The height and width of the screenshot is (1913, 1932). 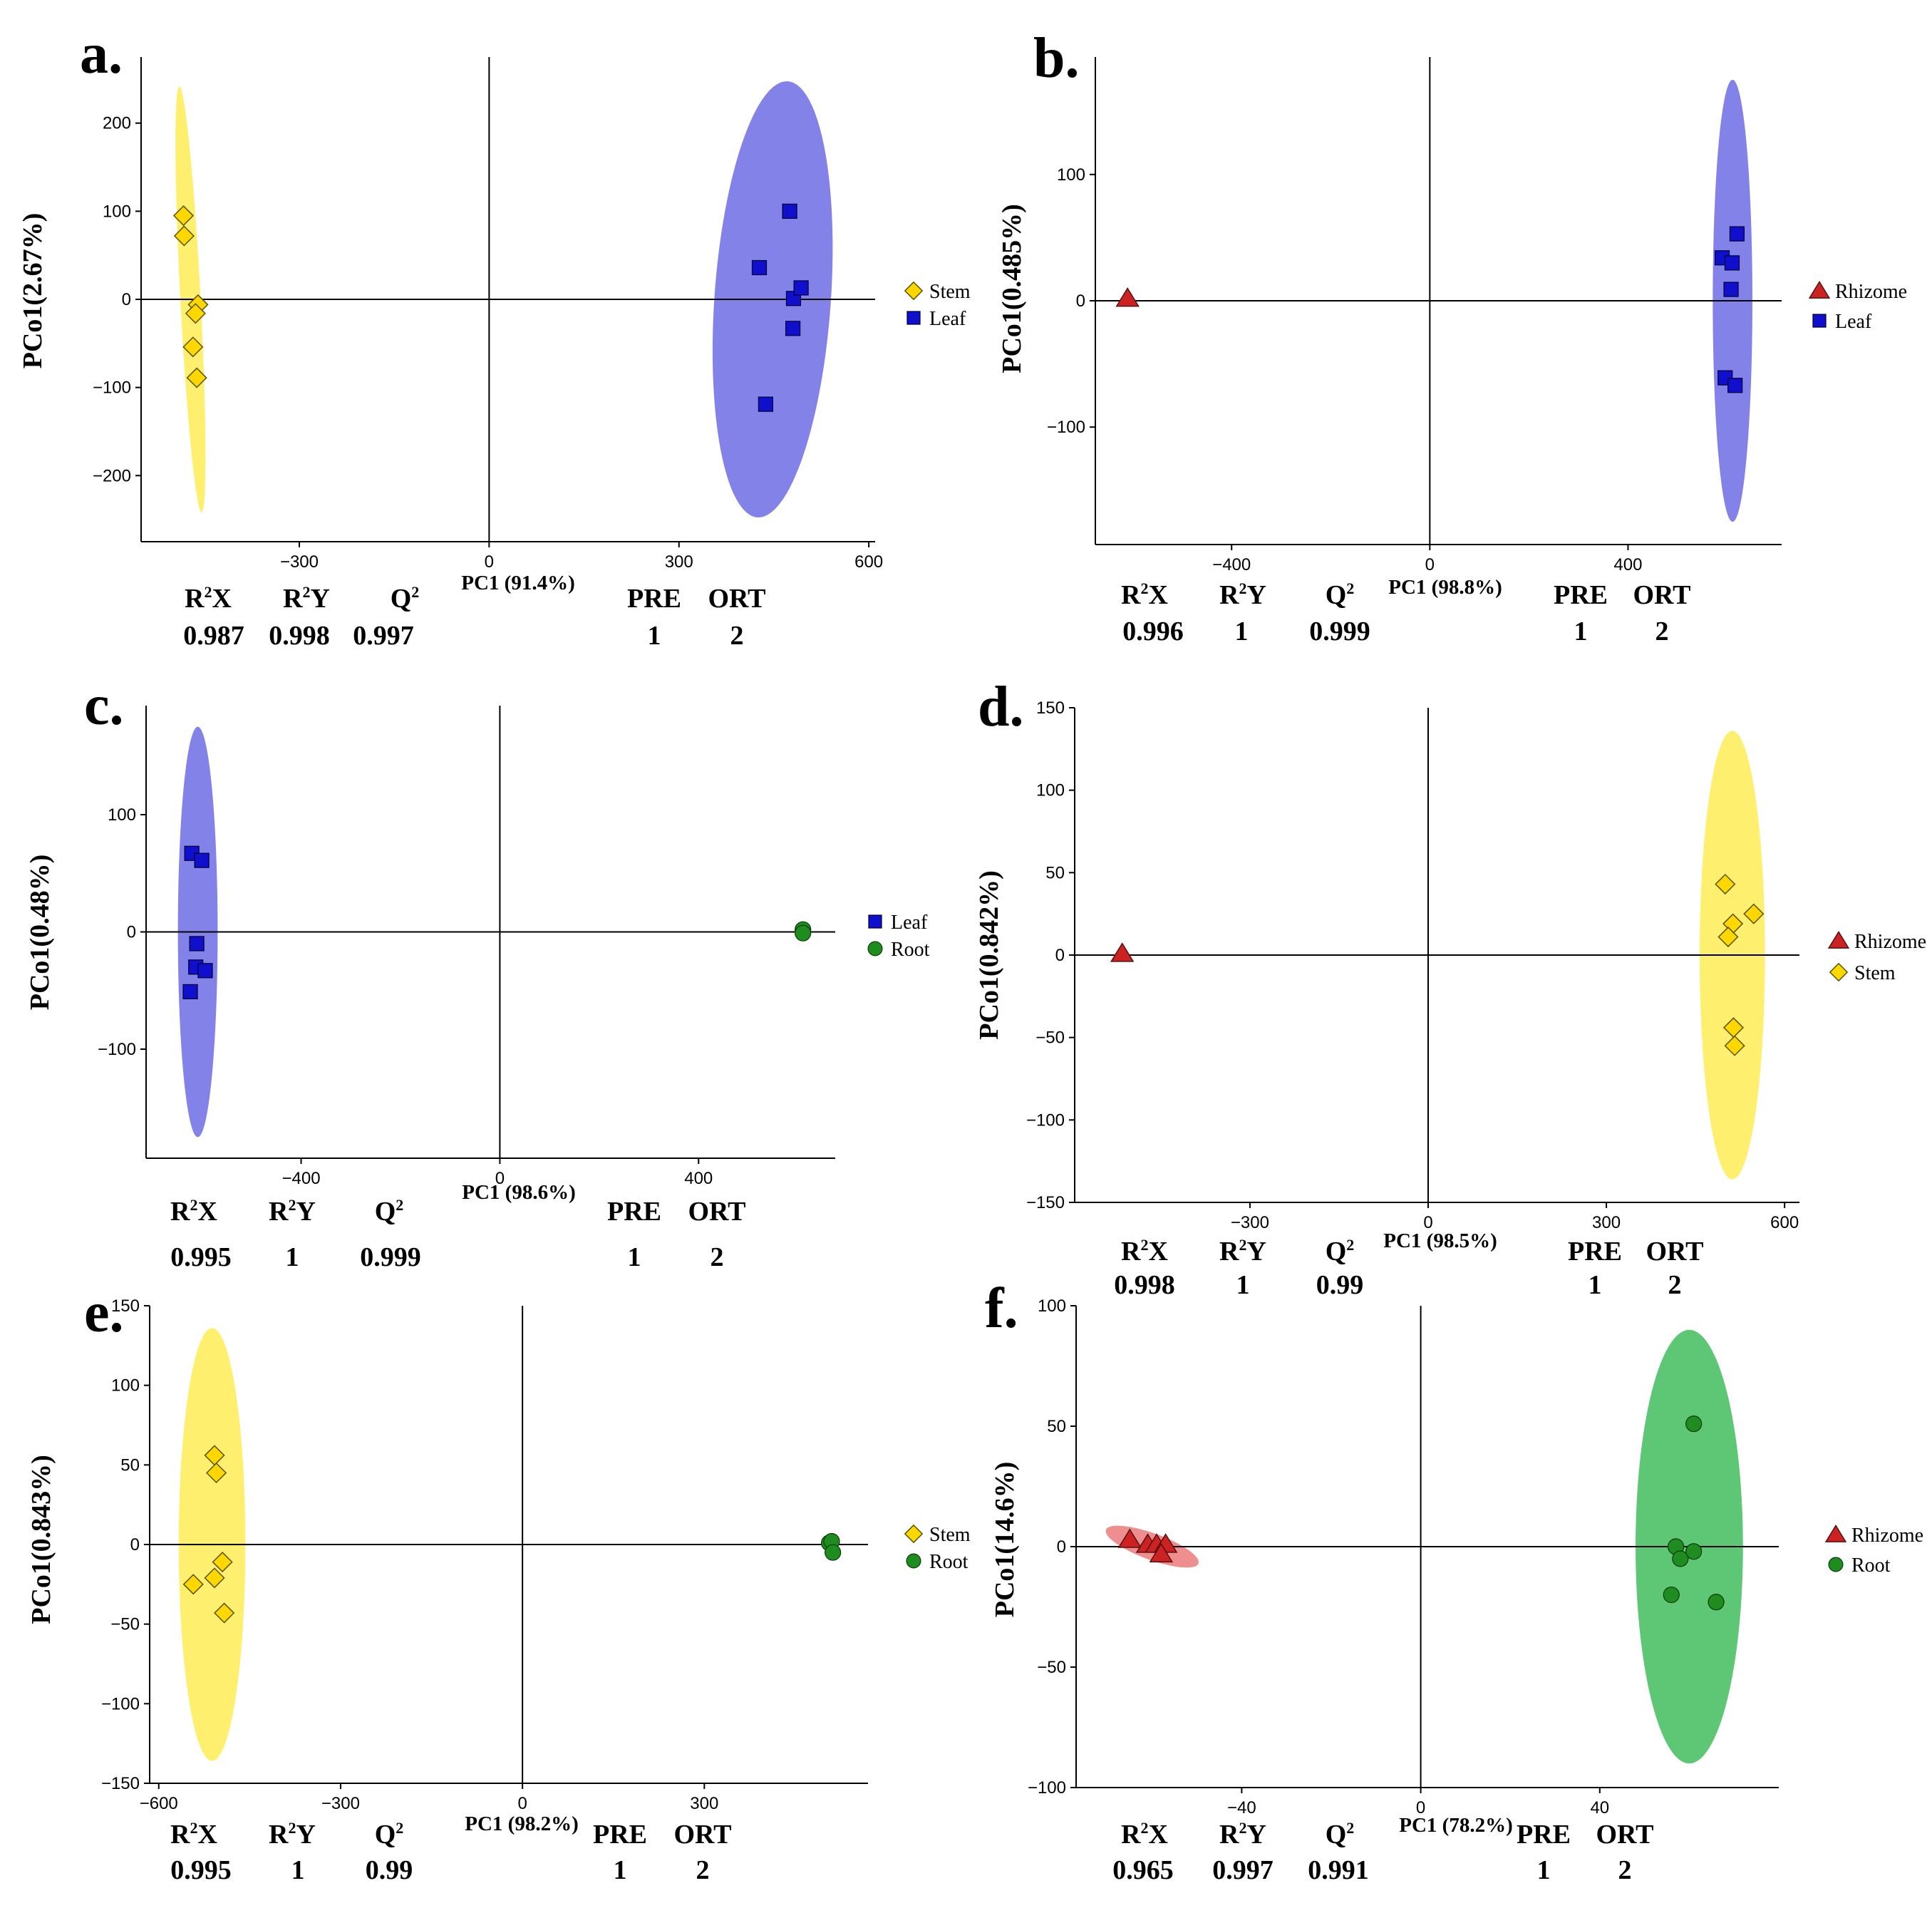 What do you see at coordinates (33, 291) in the screenshot?
I see `y-axis-label: PCo1(2.67%)` at bounding box center [33, 291].